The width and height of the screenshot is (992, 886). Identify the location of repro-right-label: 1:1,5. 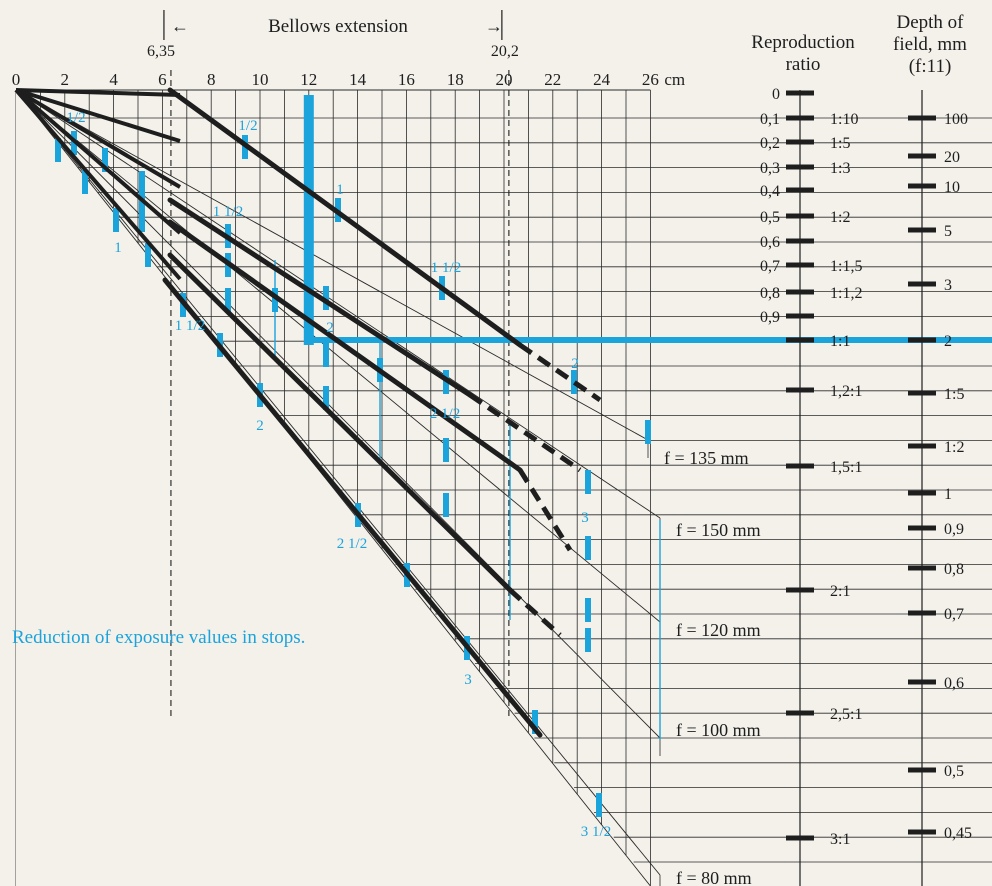
(846, 266).